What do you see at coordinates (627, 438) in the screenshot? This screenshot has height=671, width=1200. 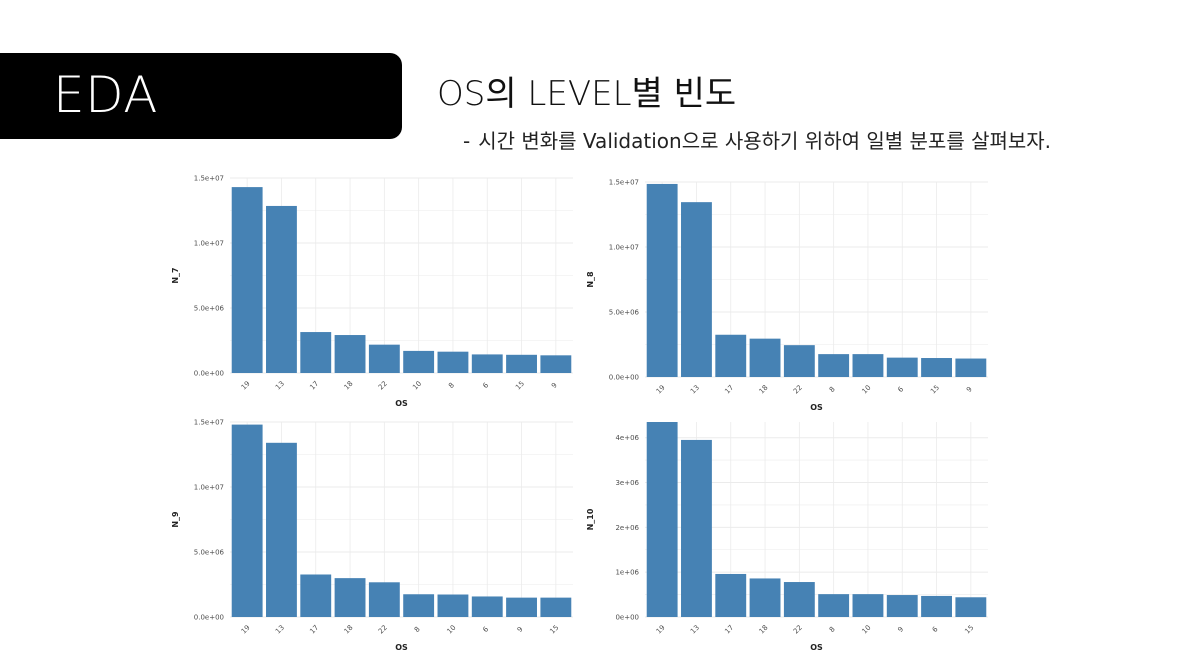 I see `y-tick-label: 4e+06` at bounding box center [627, 438].